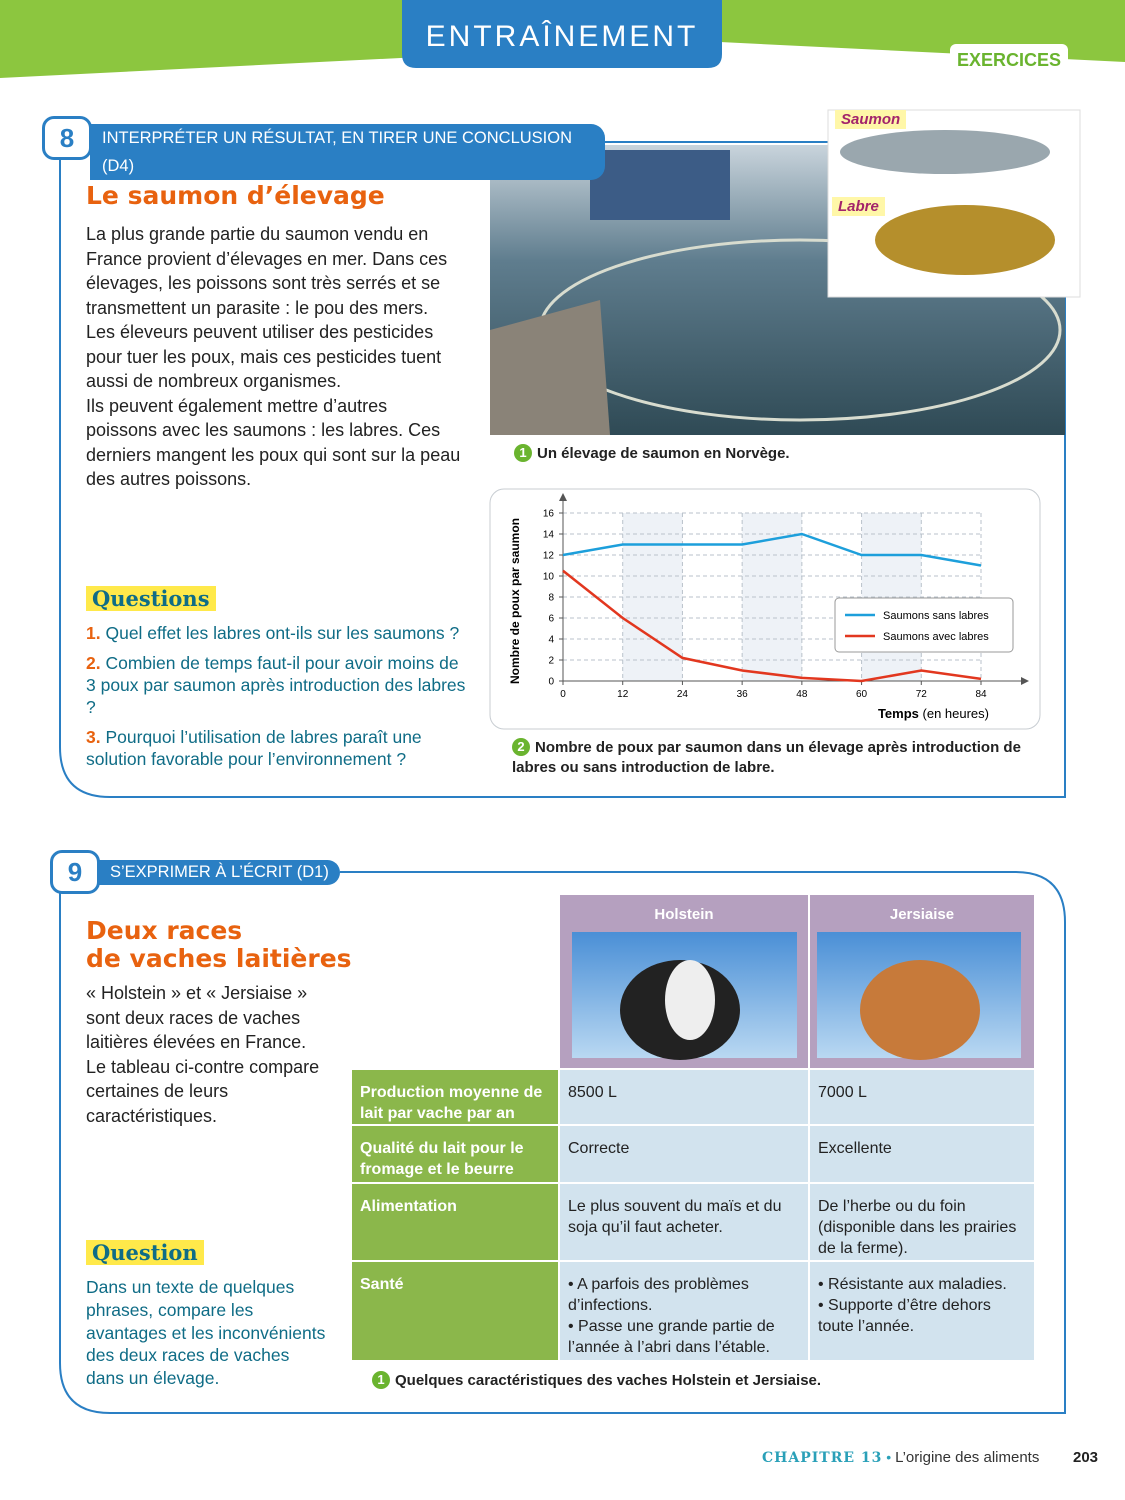 Image resolution: width=1125 pixels, height=1500 pixels. What do you see at coordinates (822, 1458) in the screenshot?
I see `chapter: CHAPITRE 13` at bounding box center [822, 1458].